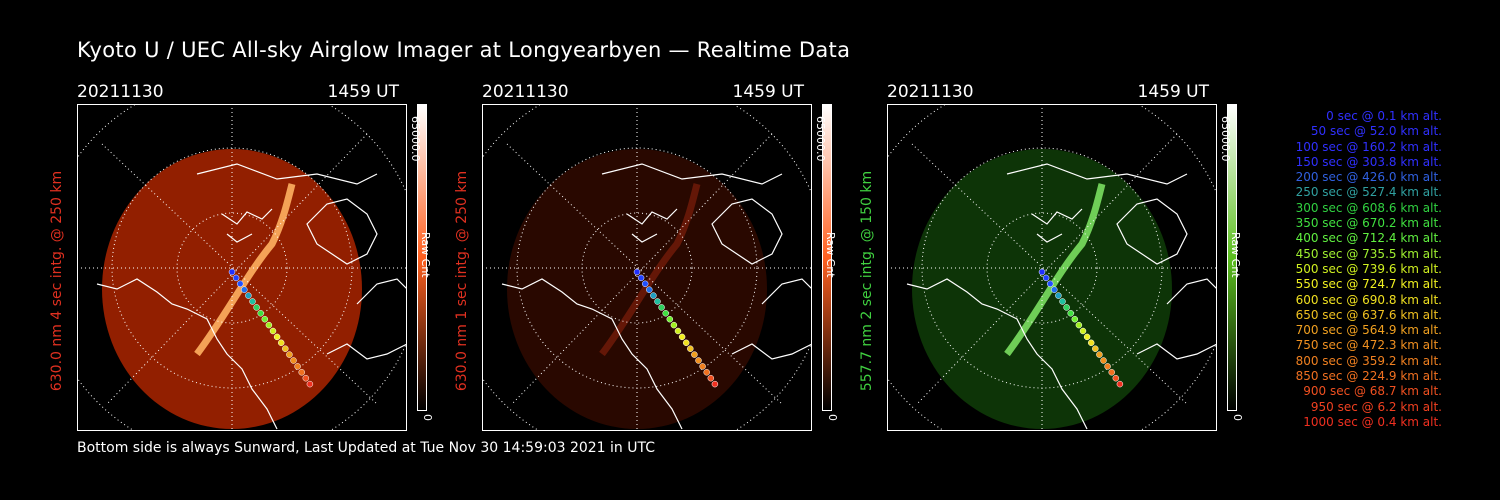 This screenshot has height=500, width=1500. I want to click on legend-entry: 350 sec @ 670.2 km alt., so click(1368, 223).